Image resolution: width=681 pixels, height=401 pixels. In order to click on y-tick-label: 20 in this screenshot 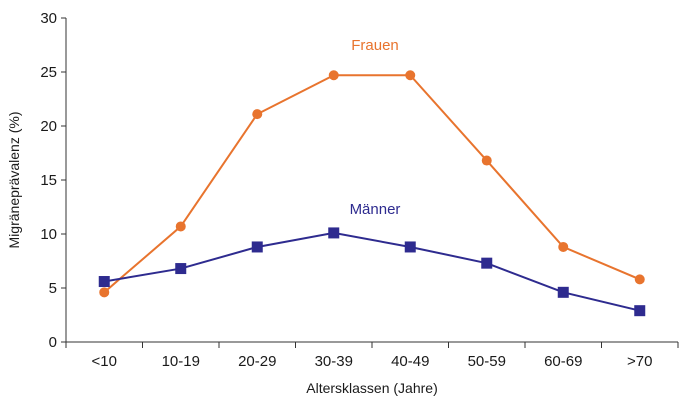, I will do `click(48, 126)`.